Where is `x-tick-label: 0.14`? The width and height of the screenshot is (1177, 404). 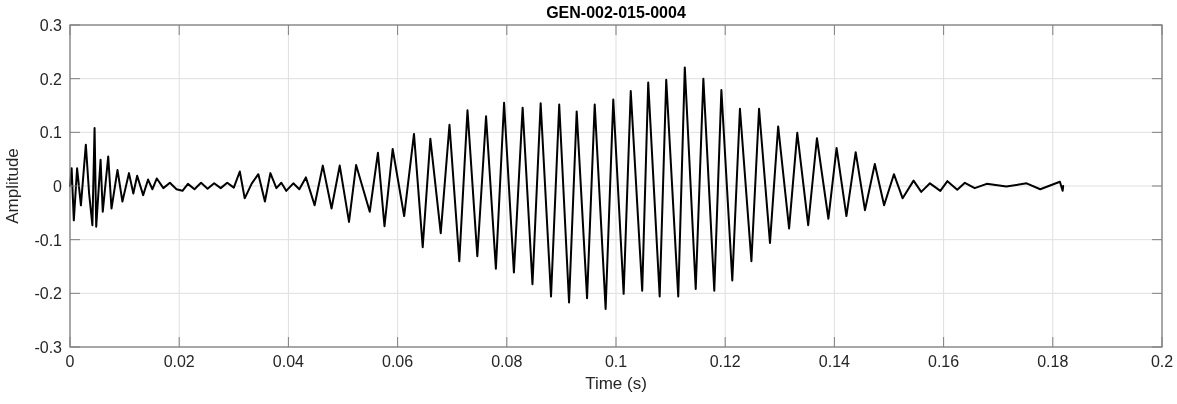 x-tick-label: 0.14 is located at coordinates (834, 361).